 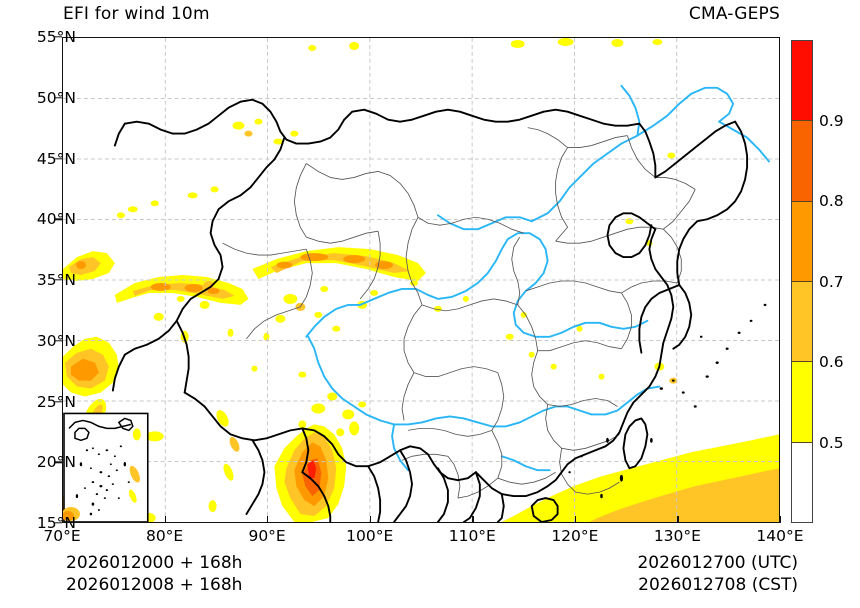 I want to click on colorbar-tick-label: 0.6, so click(x=831, y=362).